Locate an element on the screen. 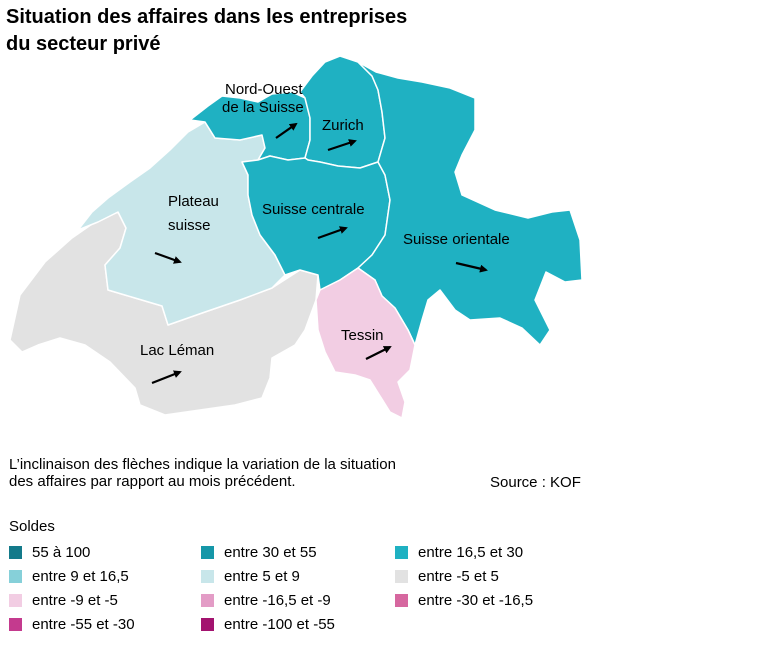  legend-label: entre 5 et 9 is located at coordinates (262, 576).